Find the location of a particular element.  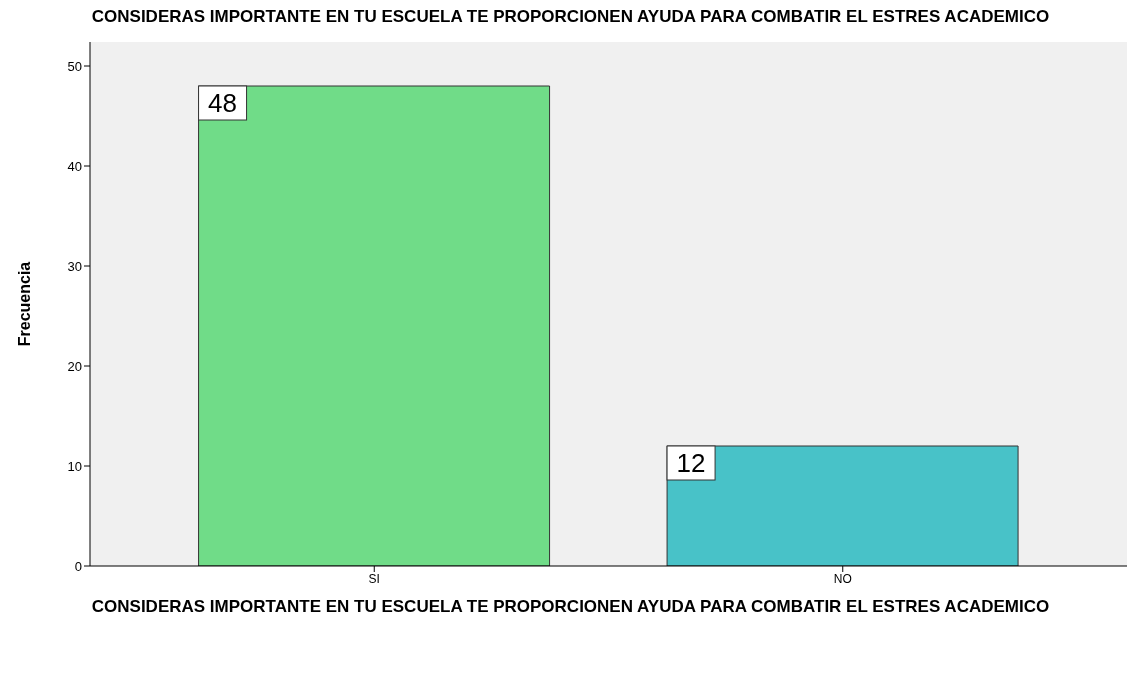

data-label: 48 is located at coordinates (223, 103).